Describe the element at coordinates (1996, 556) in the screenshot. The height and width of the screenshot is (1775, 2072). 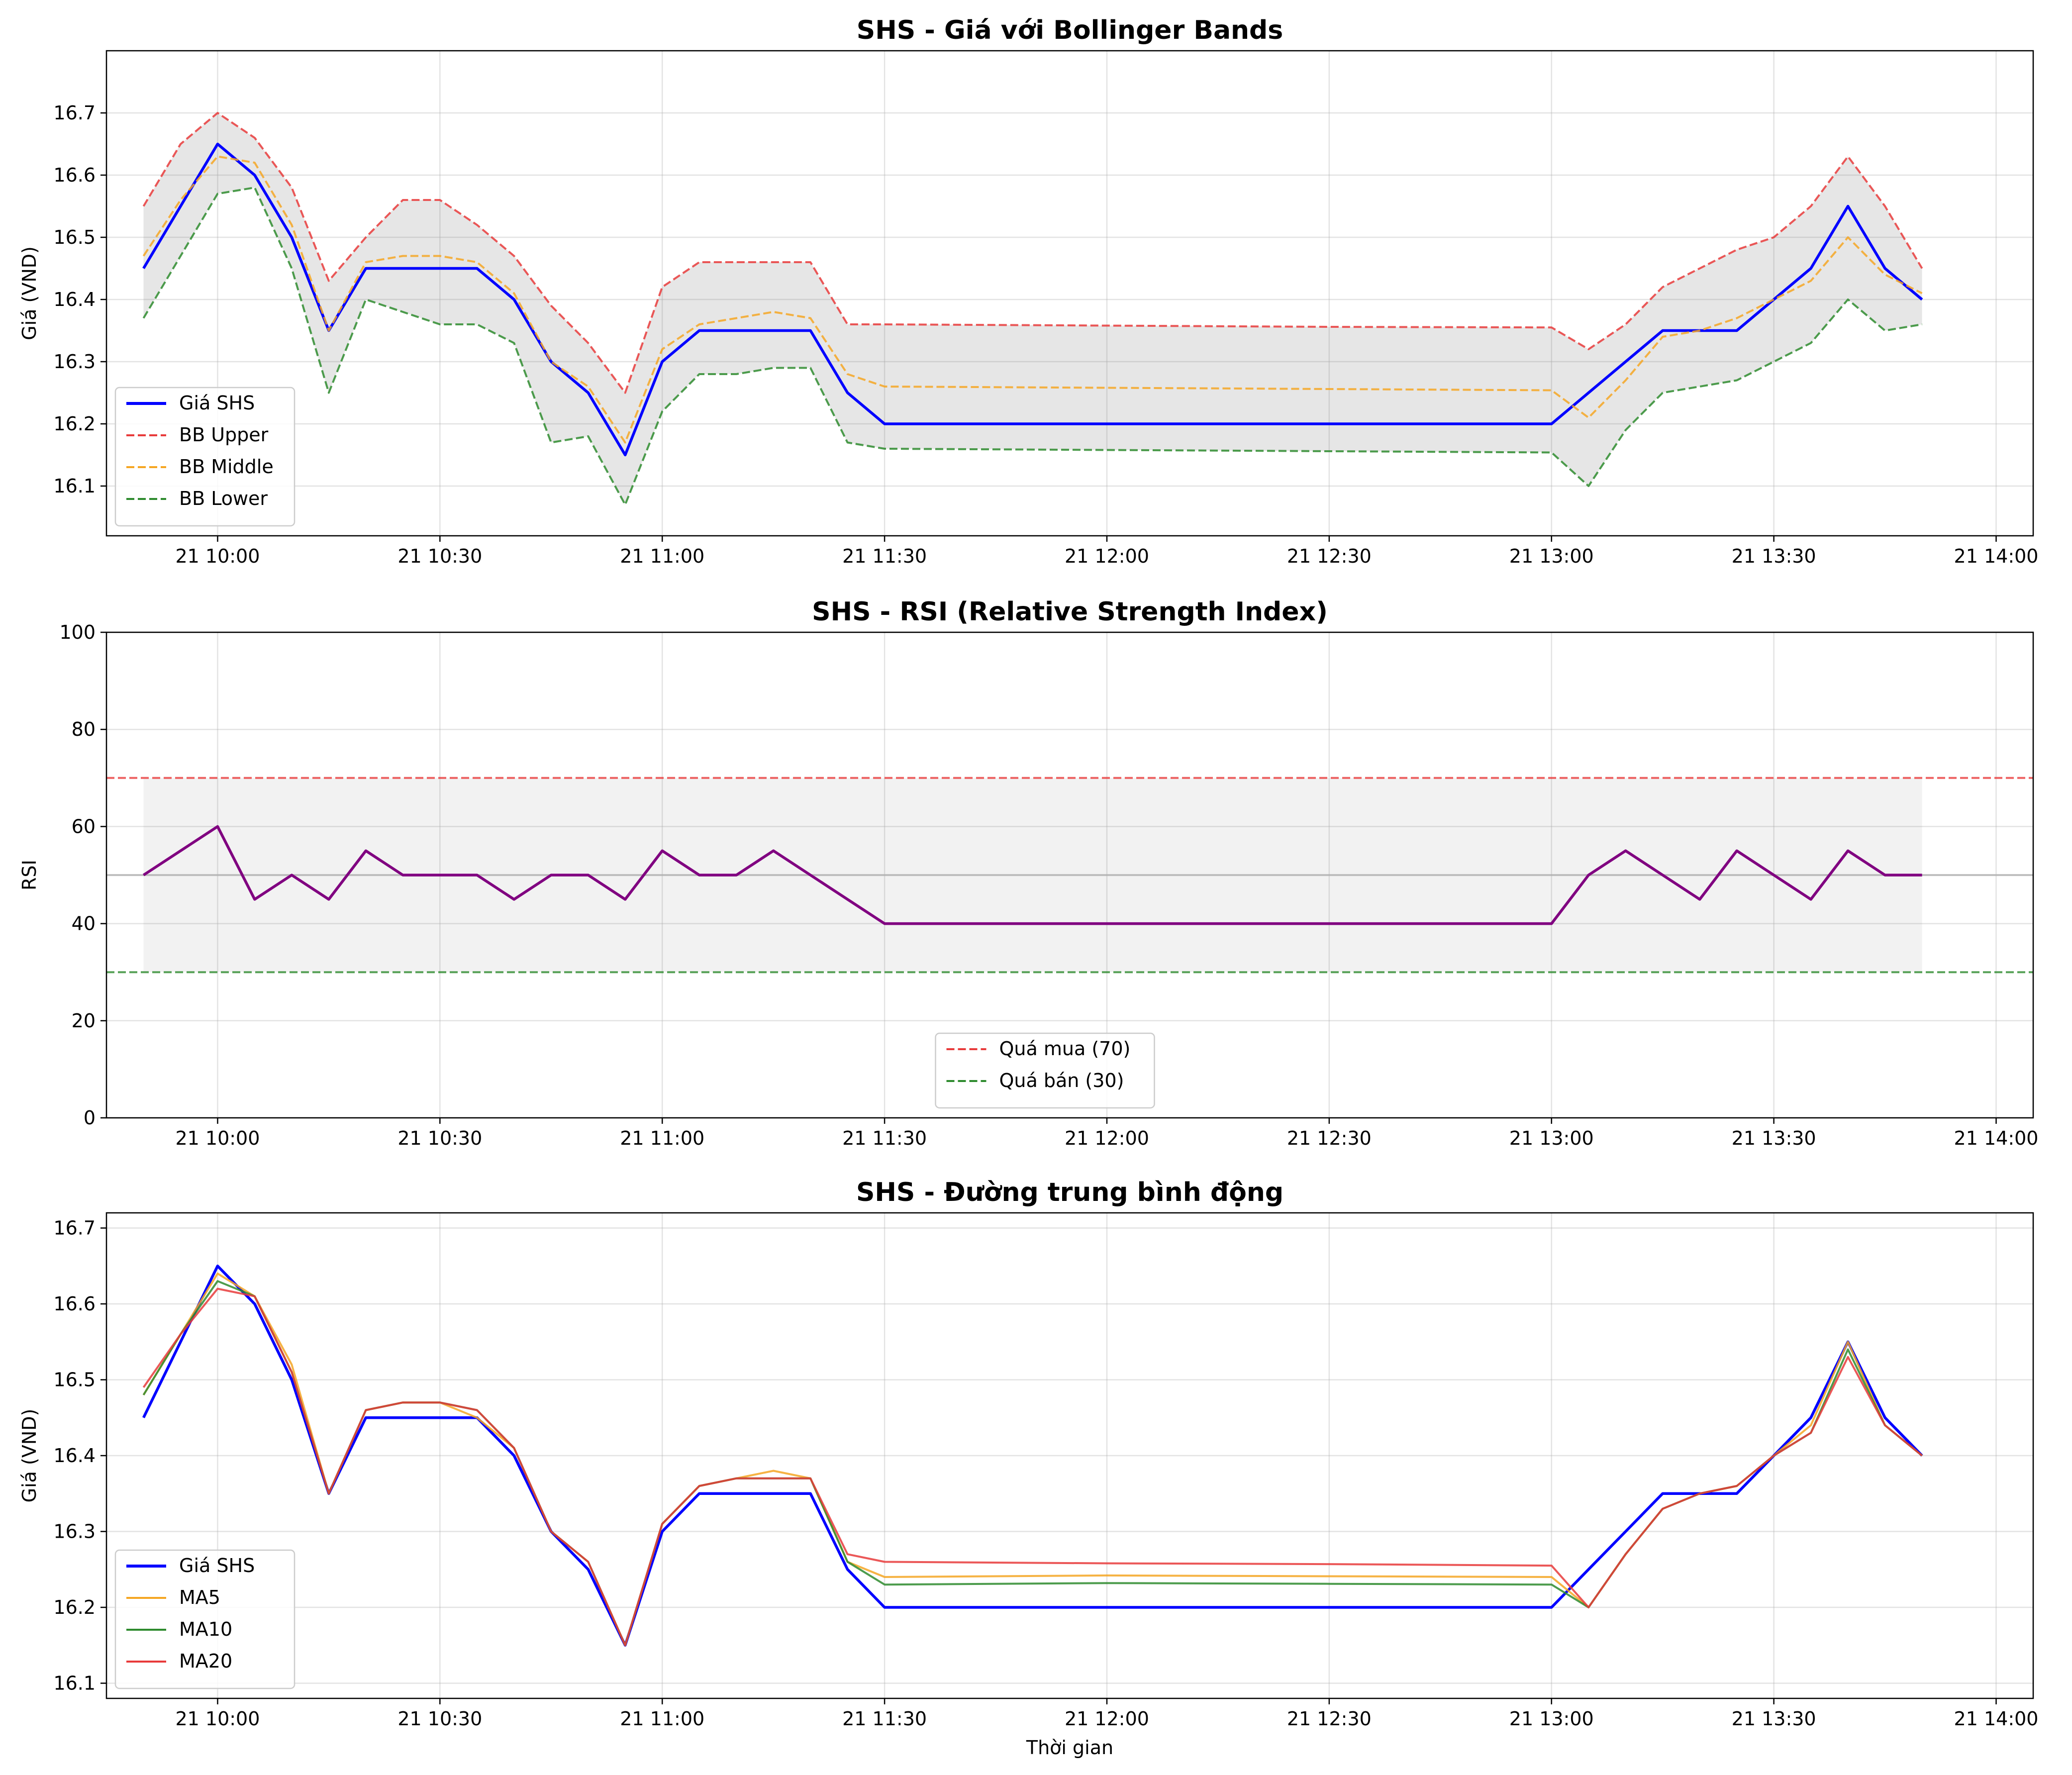
I see `x-tick-label: 21 14:00` at that location.